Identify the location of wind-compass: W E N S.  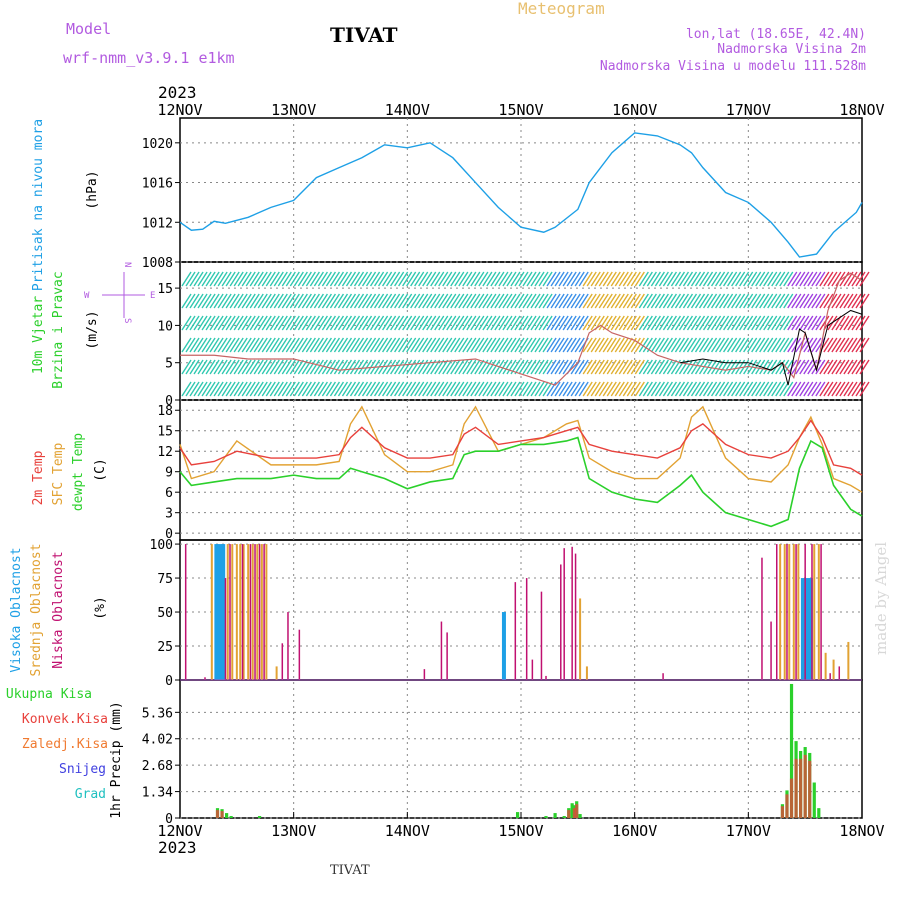
(119, 292).